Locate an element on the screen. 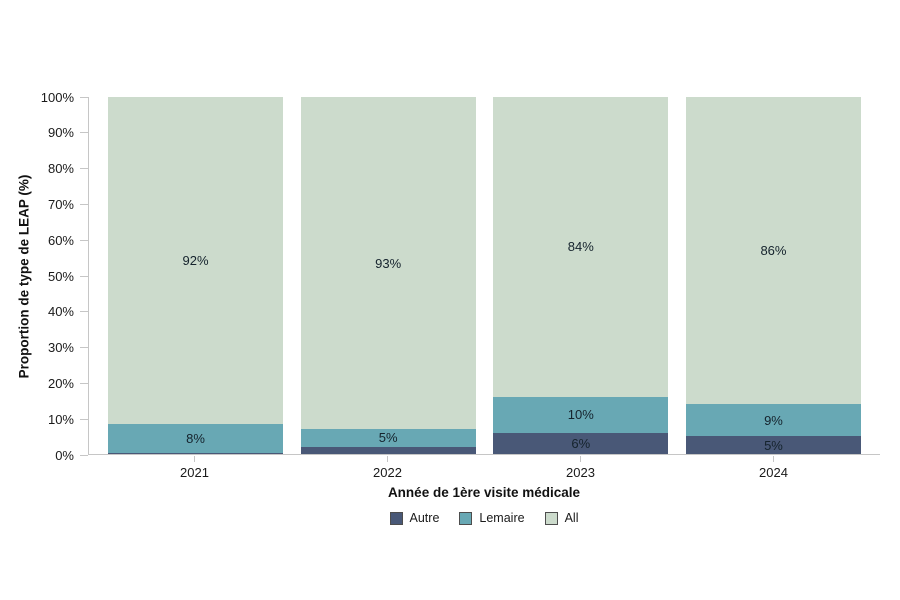  y-axis-ticks: 0% 10% 20% 30% 40% 50% 60% 70% 80% 90% 100% is located at coordinates (44, 276).